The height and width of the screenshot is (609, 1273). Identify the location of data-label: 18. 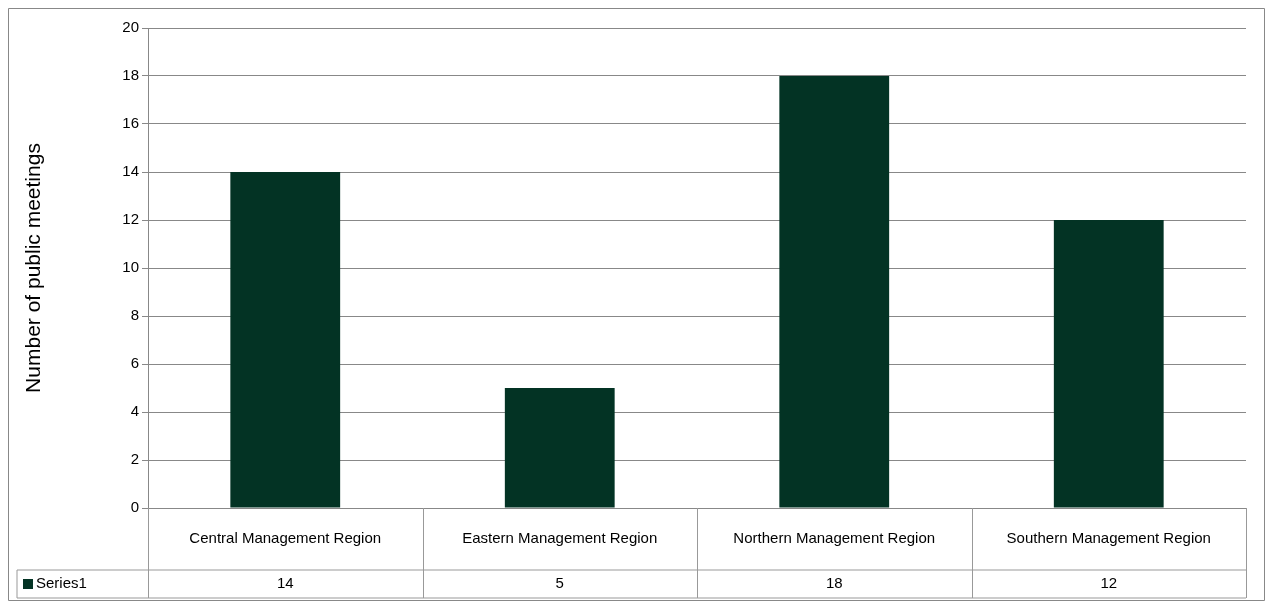
(834, 583).